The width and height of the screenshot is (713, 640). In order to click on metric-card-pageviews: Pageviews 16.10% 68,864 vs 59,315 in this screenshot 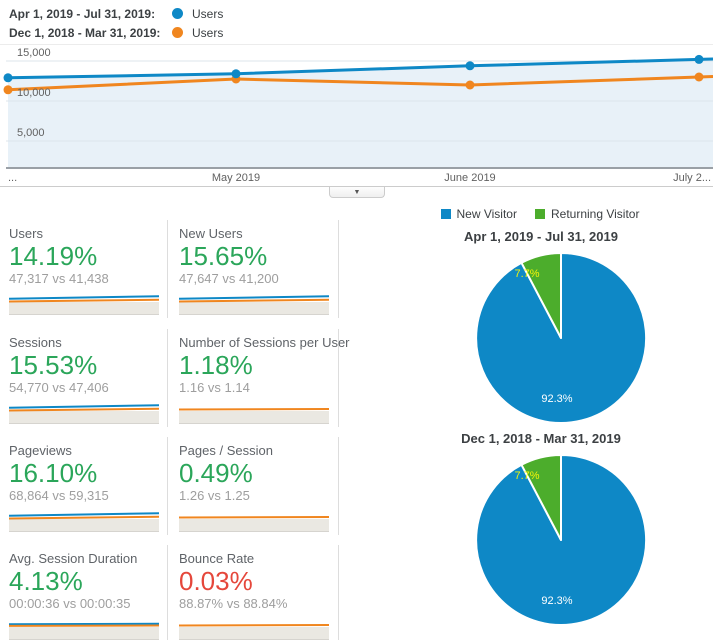, I will do `click(84, 486)`.